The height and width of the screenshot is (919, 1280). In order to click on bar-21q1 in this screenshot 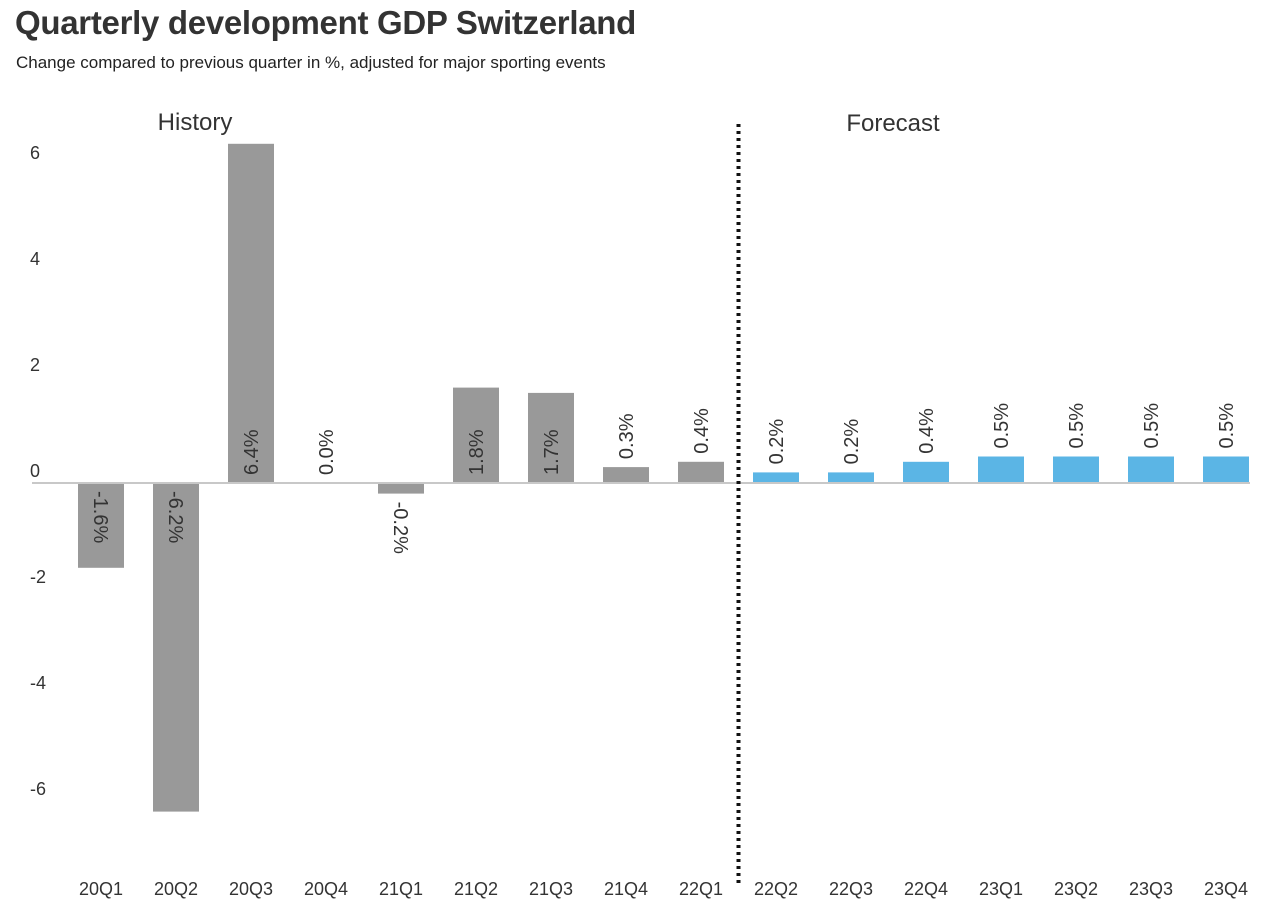, I will do `click(401, 488)`.